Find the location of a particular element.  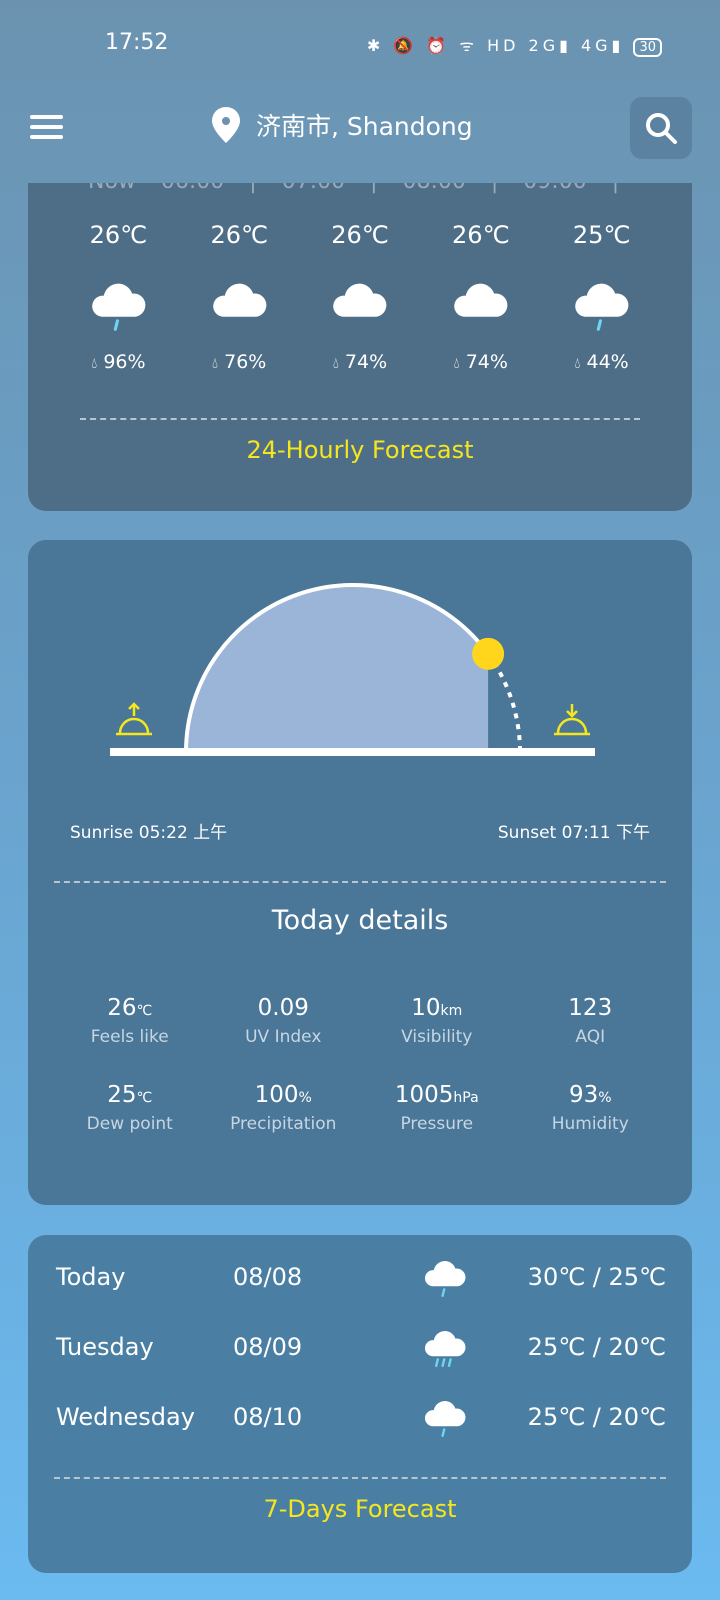

detail-visibility: 10km Visibility is located at coordinates (437, 1021).